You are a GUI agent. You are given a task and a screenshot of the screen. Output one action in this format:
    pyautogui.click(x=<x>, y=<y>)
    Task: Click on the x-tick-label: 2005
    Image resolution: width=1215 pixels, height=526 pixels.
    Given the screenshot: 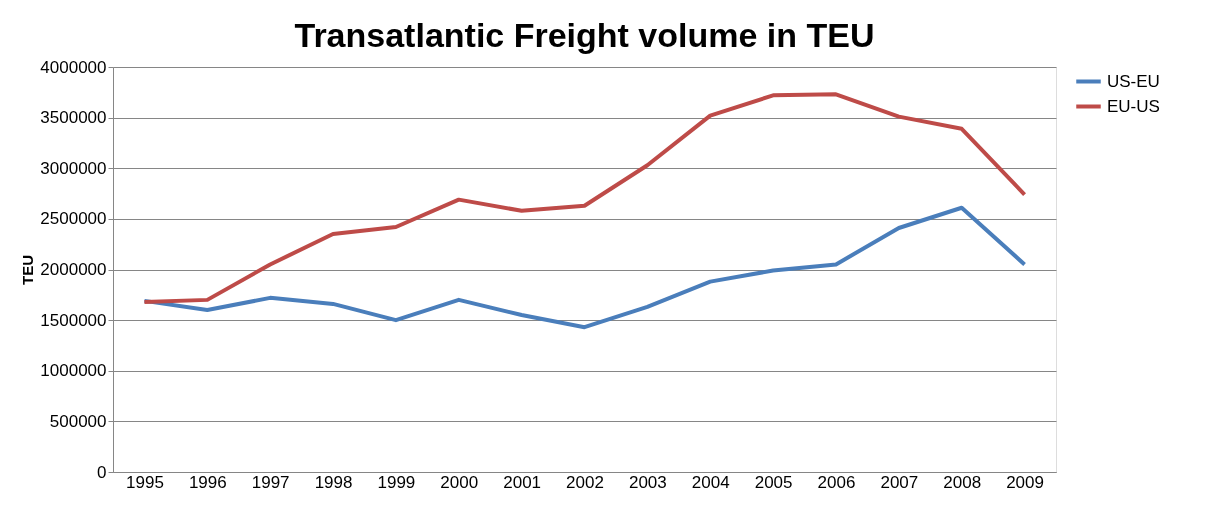 What is the action you would take?
    pyautogui.click(x=773, y=482)
    